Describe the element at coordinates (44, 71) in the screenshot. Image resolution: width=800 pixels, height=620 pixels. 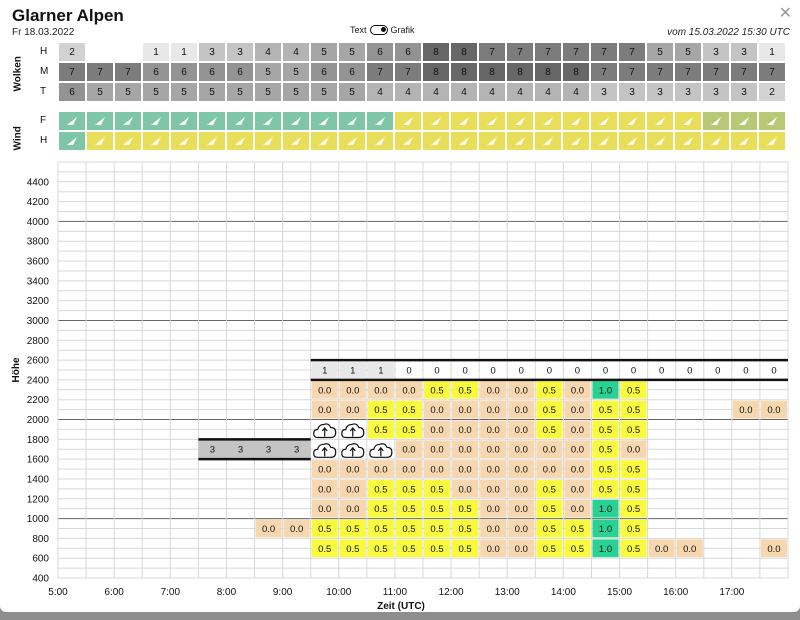
I see `clouds-row-label: M` at that location.